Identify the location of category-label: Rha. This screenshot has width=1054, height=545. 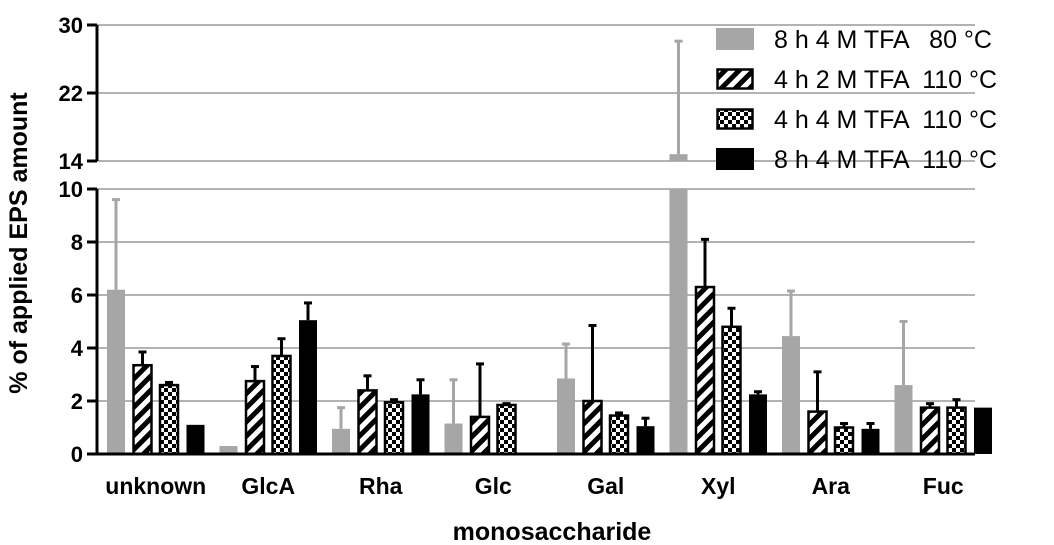
(381, 486).